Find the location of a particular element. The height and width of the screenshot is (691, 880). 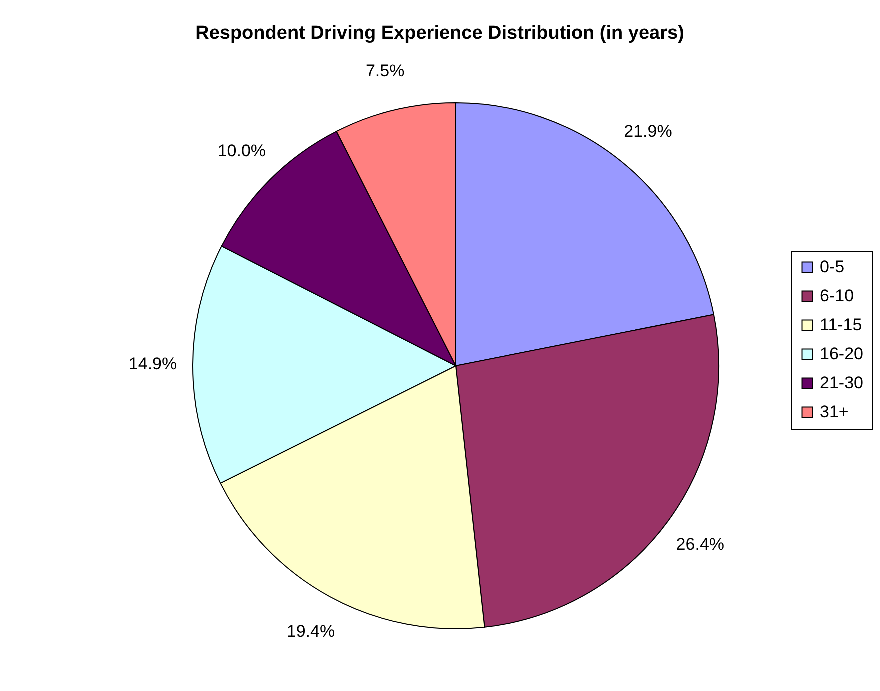

data-label: 19.4% is located at coordinates (311, 632).